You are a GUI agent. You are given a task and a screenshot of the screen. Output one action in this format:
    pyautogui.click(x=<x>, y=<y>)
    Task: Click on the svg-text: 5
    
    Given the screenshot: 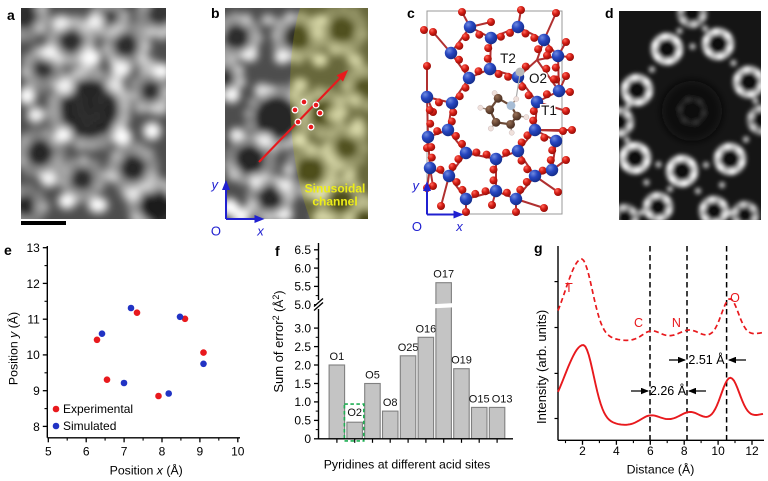 What is the action you would take?
    pyautogui.click(x=48, y=452)
    